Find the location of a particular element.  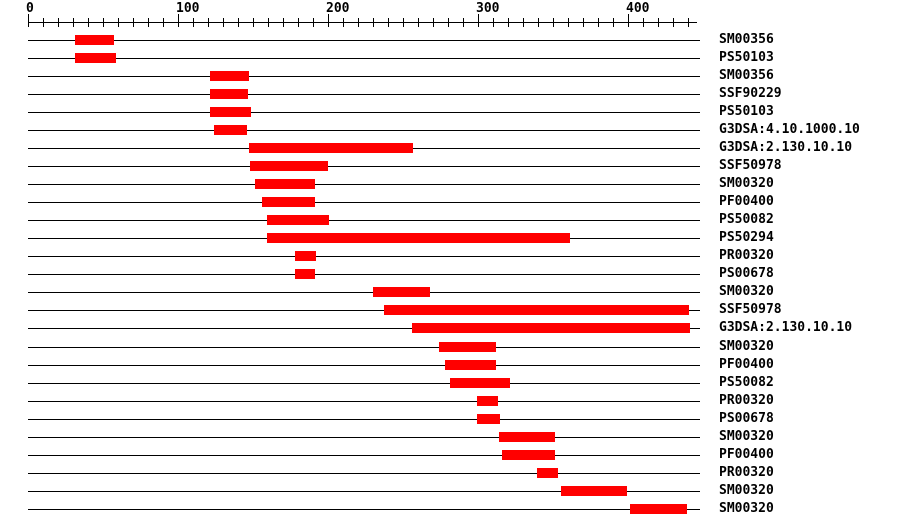

signature-accession-label: G3DSA:4.10.1000.10 is located at coordinates (789, 129).